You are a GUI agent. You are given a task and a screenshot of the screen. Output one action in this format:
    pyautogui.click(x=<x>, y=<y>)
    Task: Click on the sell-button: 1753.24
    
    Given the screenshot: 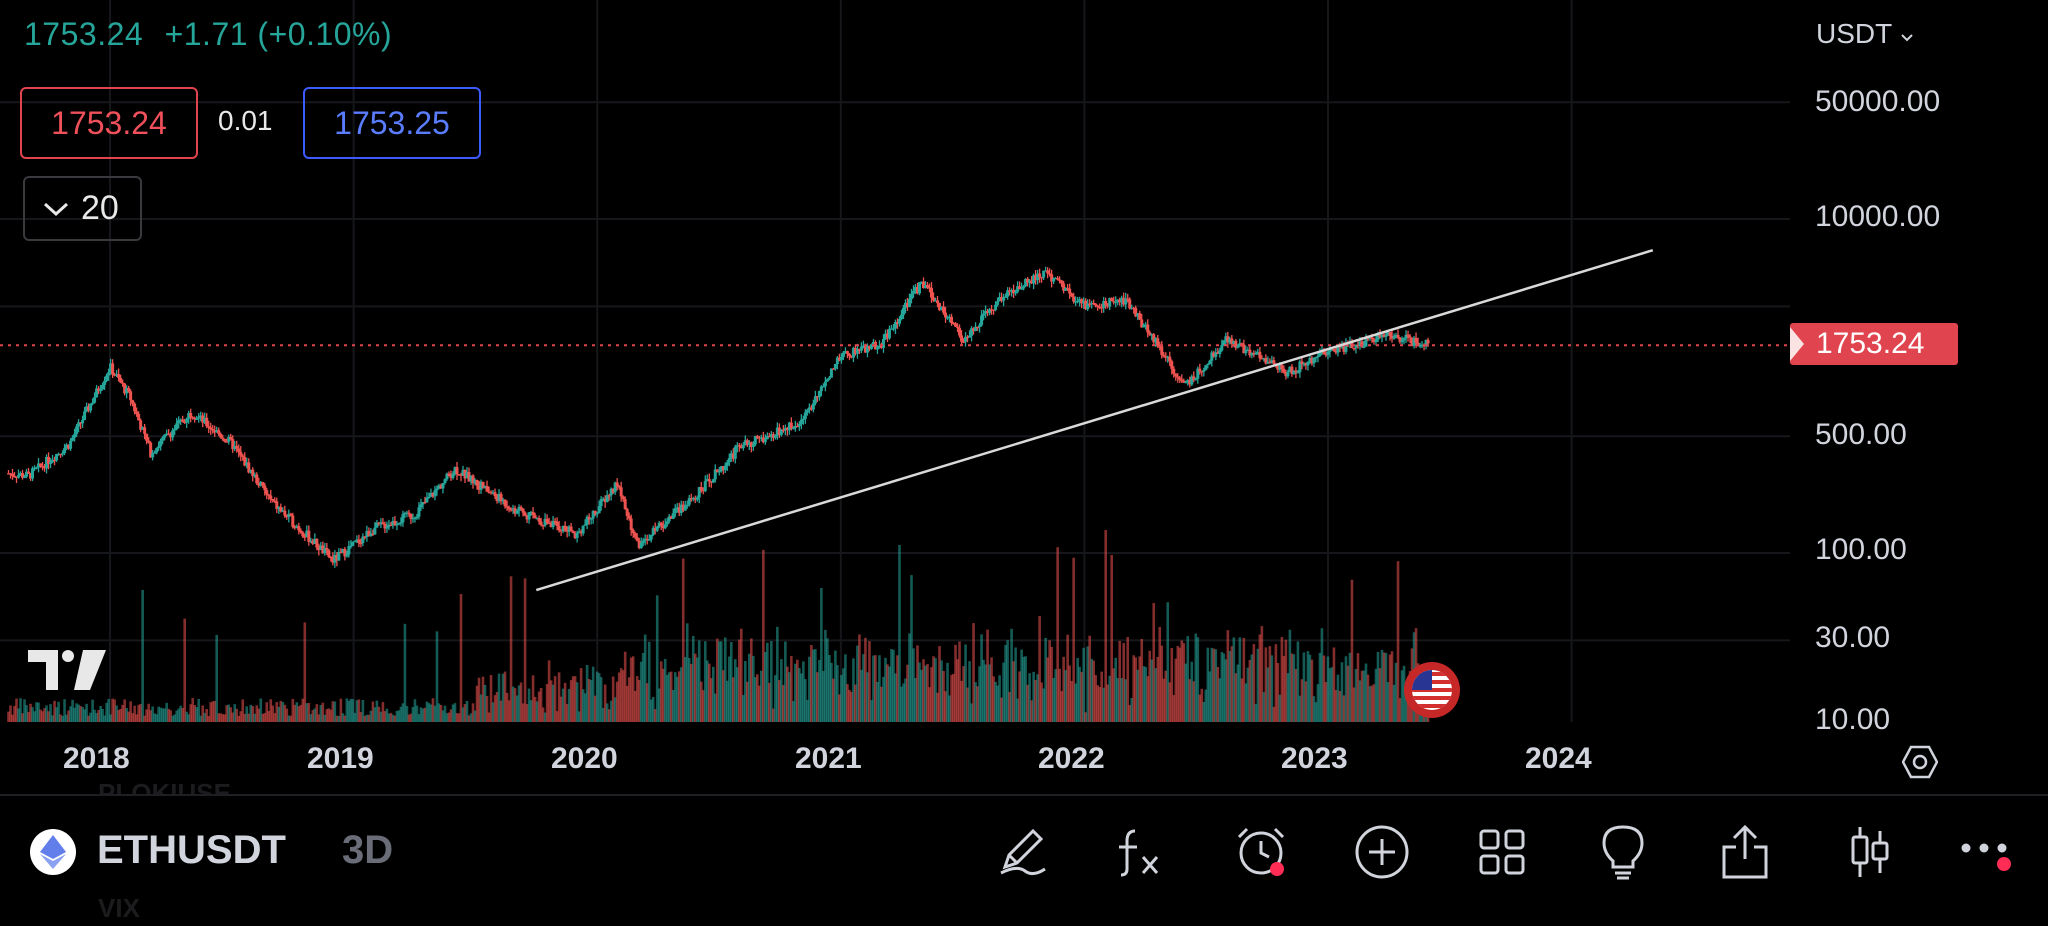 What is the action you would take?
    pyautogui.click(x=109, y=123)
    